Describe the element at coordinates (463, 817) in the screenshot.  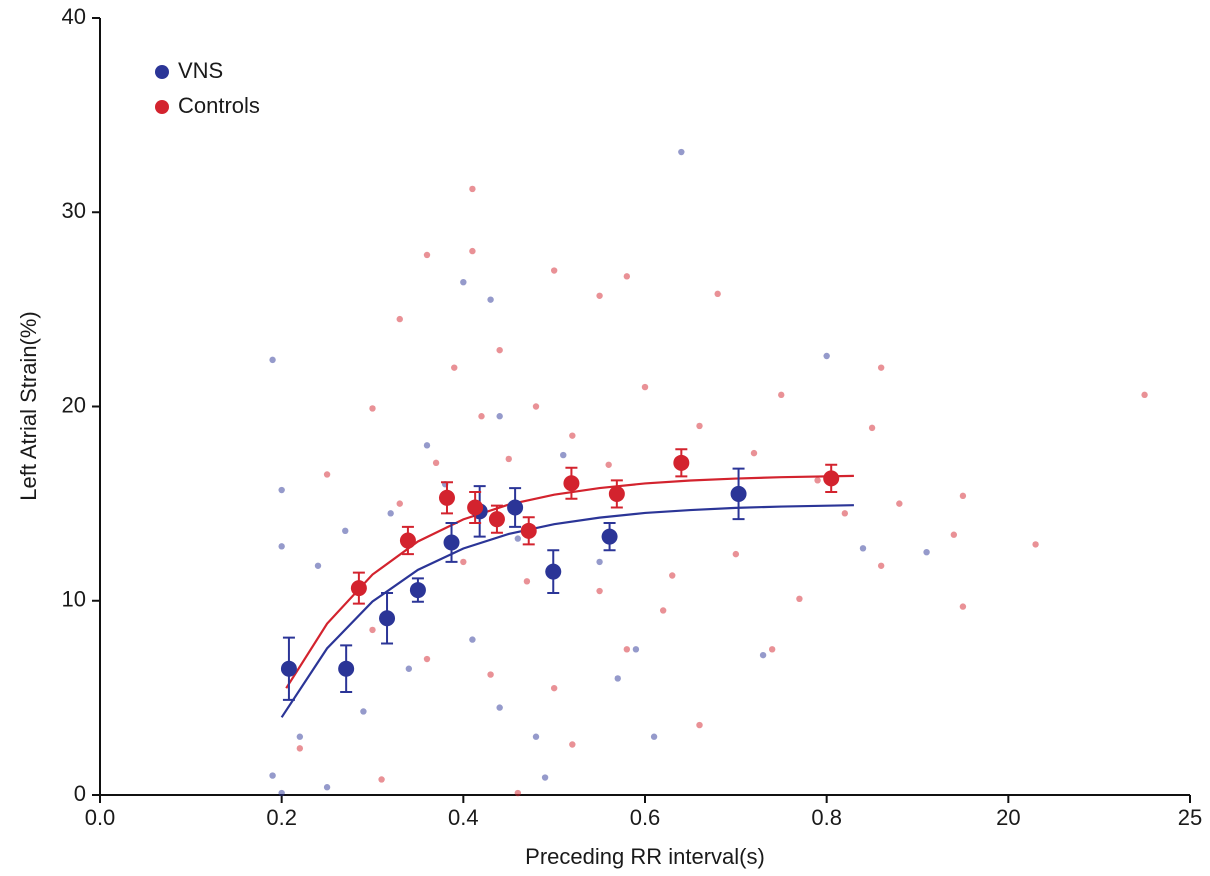
I see `x-tick-label: 0.4` at that location.